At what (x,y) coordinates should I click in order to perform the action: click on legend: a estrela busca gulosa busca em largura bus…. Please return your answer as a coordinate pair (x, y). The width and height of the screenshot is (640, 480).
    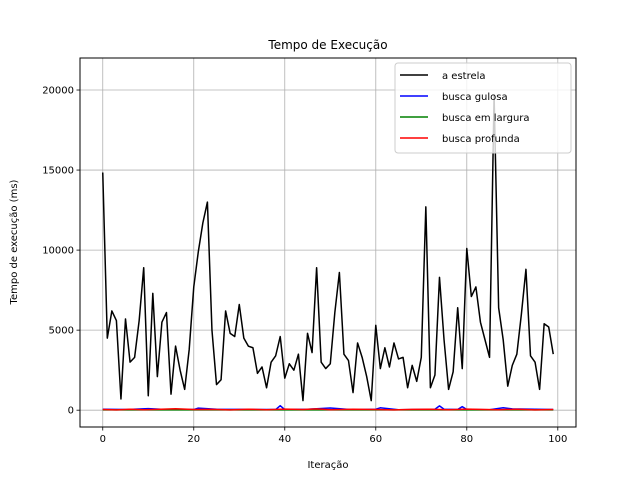
    Looking at the image, I should click on (483, 108).